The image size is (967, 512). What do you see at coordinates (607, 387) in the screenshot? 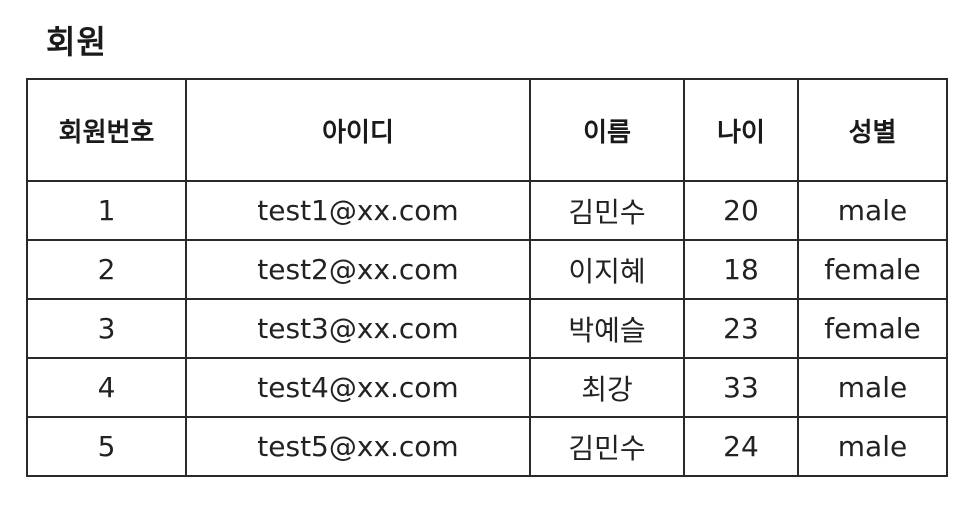
I see `cell-name: 최강` at bounding box center [607, 387].